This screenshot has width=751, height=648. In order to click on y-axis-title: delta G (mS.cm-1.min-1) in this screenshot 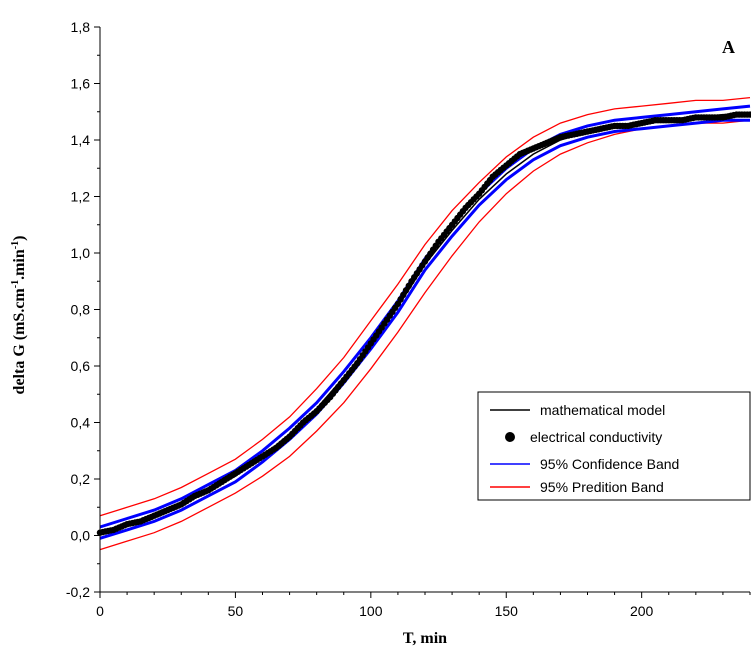, I will do `click(19, 315)`.